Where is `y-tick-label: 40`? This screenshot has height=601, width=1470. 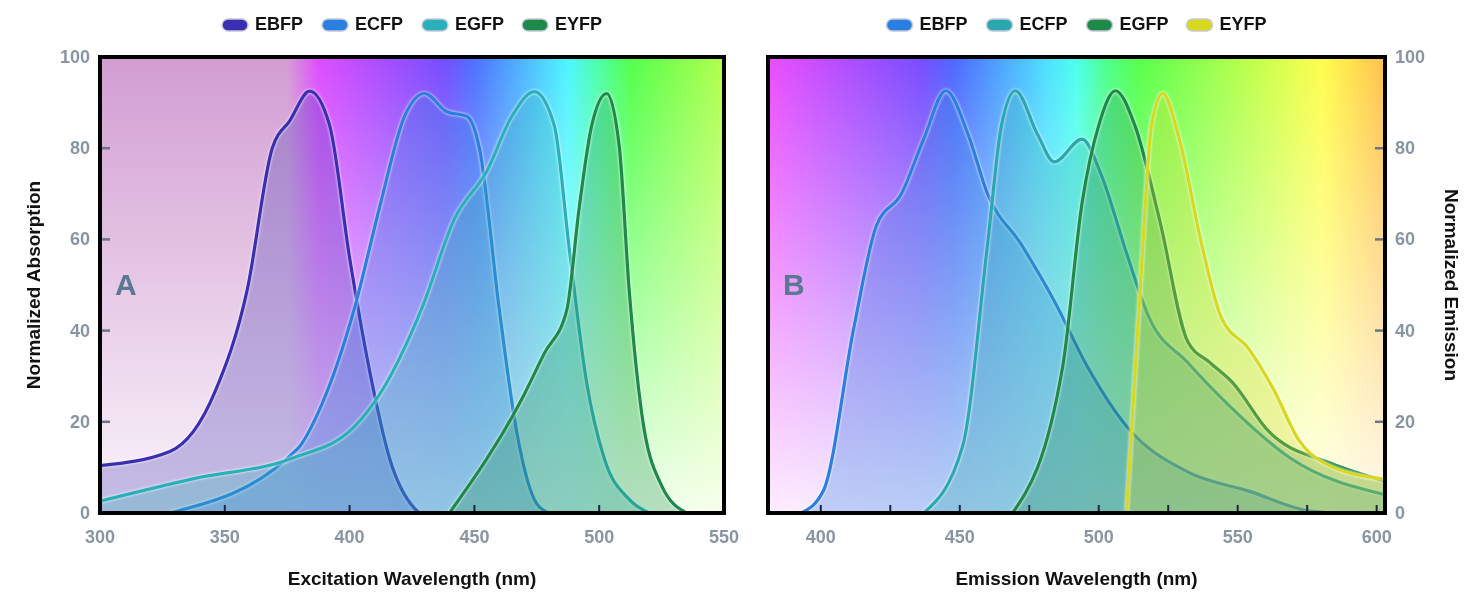 y-tick-label: 40 is located at coordinates (79, 330).